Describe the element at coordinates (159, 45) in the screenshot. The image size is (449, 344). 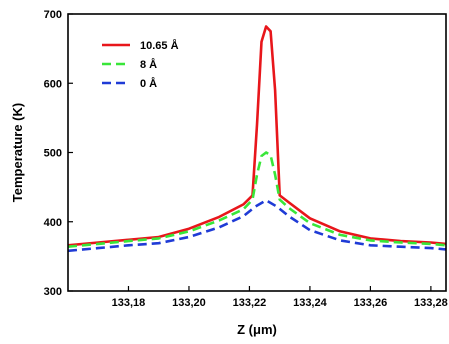
I see `legend-label-0: 10.65 Å` at that location.